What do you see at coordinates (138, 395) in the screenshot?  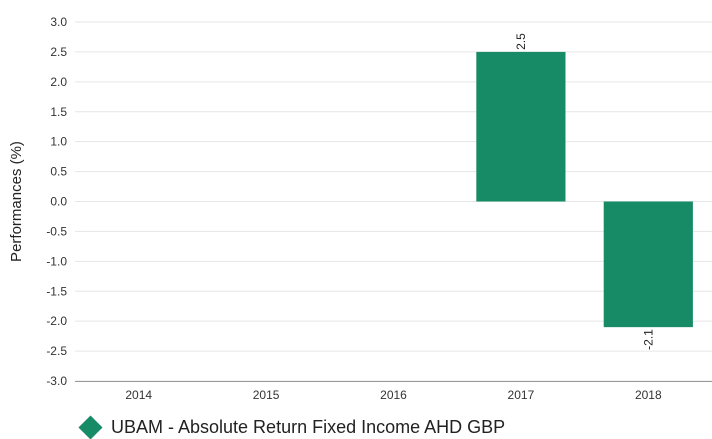 I see `x-tick-label: 2014` at bounding box center [138, 395].